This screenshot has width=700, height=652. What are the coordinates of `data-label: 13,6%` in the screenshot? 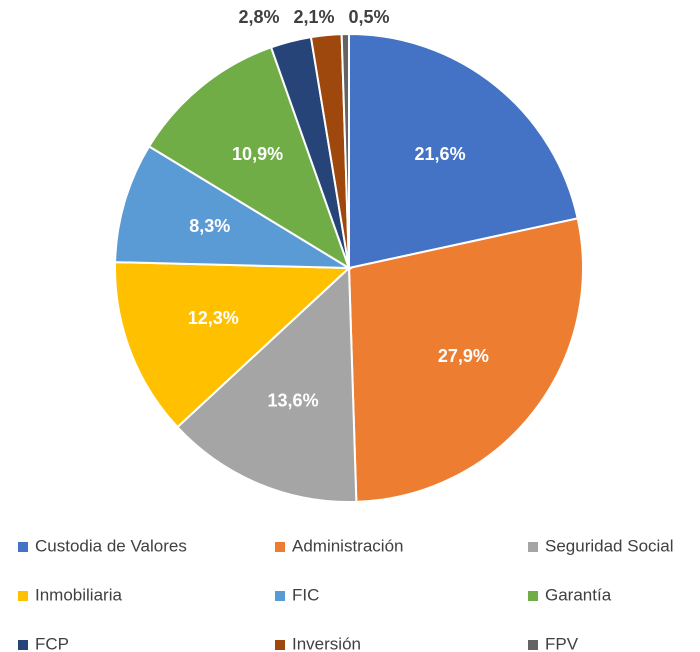 It's located at (293, 401).